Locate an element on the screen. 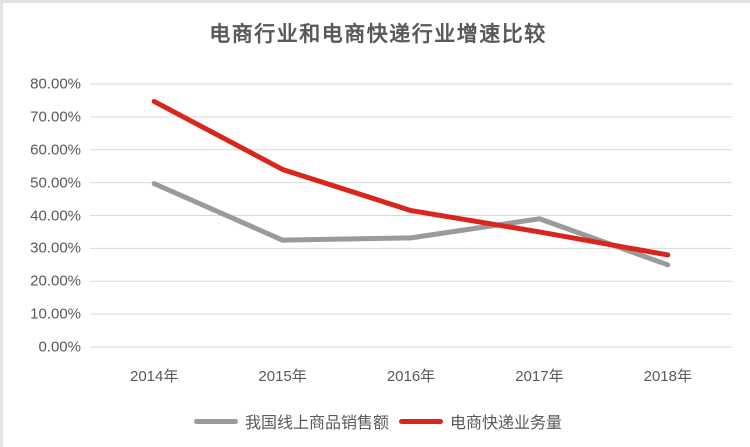 This screenshot has width=750, height=447. legend: 我国线上商品销售额 电商快递业务量 is located at coordinates (376, 421).